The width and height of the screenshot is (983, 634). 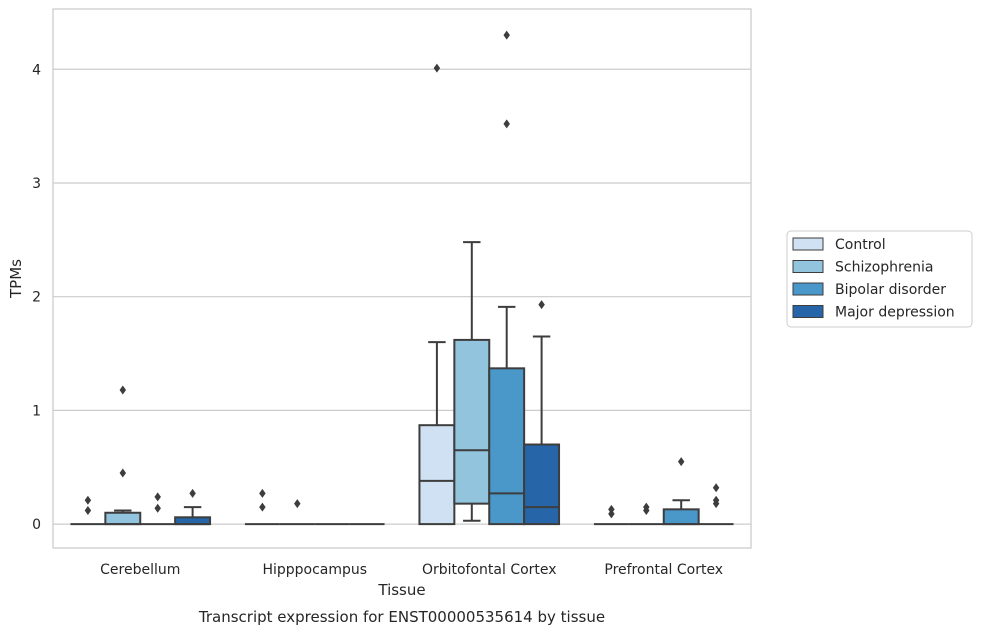 What do you see at coordinates (489, 570) in the screenshot?
I see `x-tick-label: Orbitofontal Cortex` at bounding box center [489, 570].